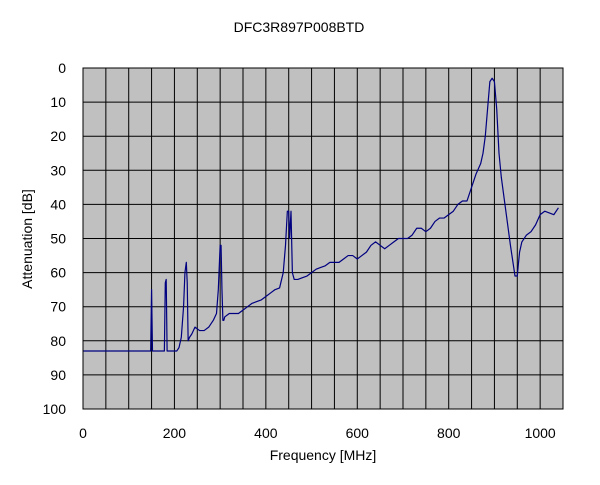 The height and width of the screenshot is (485, 600). What do you see at coordinates (358, 433) in the screenshot?
I see `x-tick-label: 600` at bounding box center [358, 433].